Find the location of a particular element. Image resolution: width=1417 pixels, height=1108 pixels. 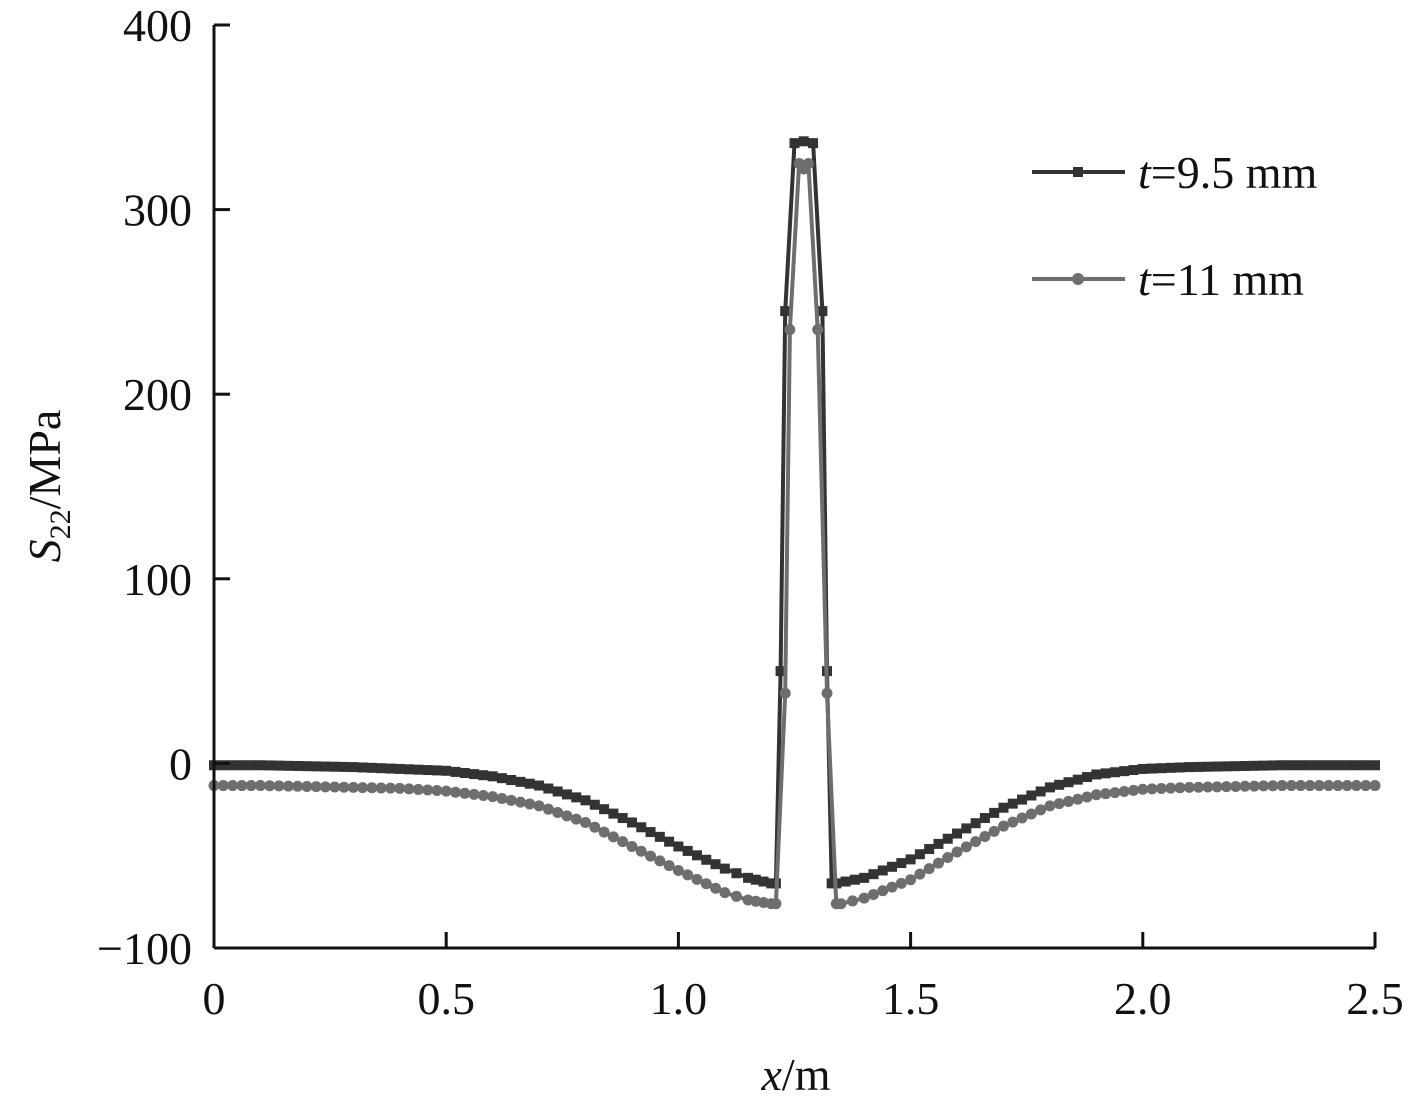

legend-label-1: t=11 mm is located at coordinates (1221, 279).